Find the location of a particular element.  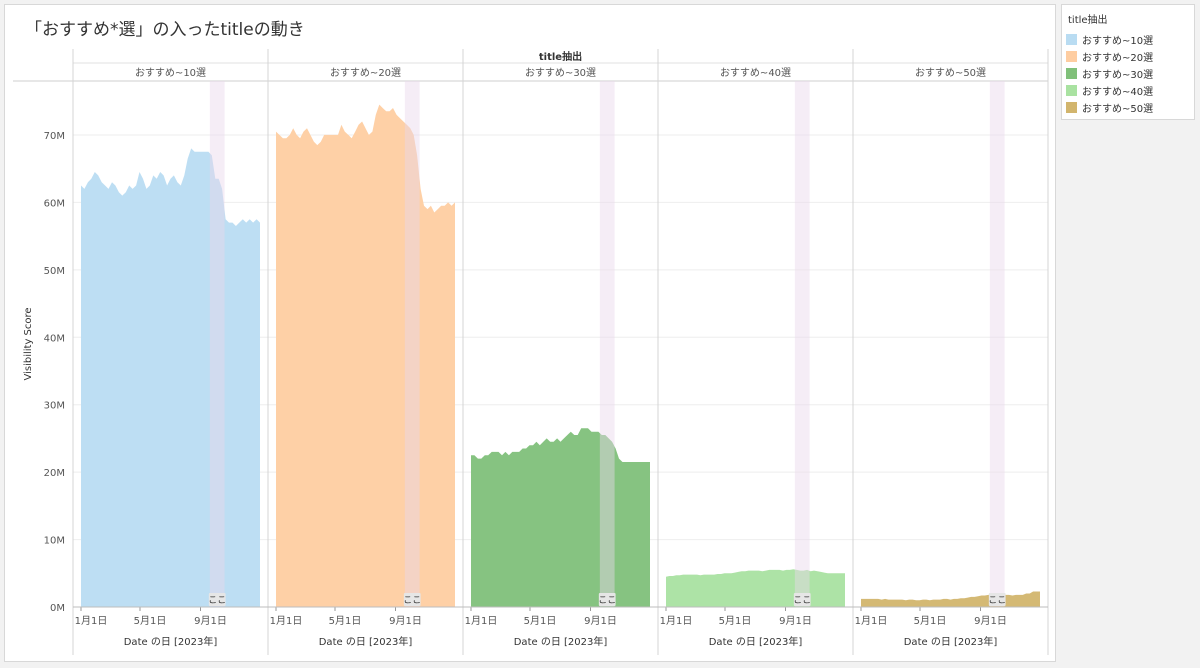

legend-label: おすすめ~50選 is located at coordinates (1118, 109).